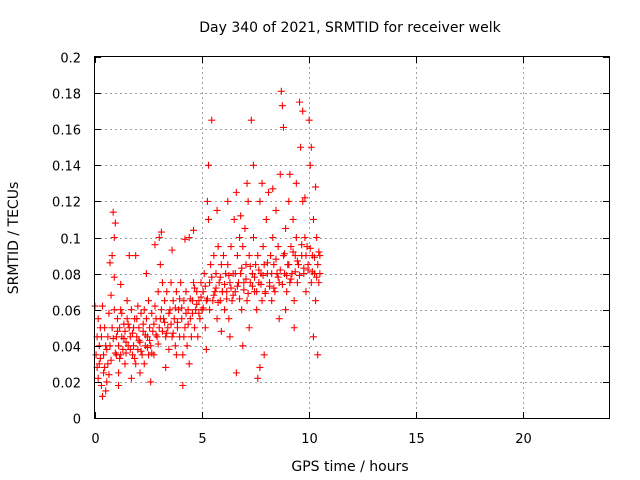  What do you see at coordinates (309, 439) in the screenshot?
I see `x-tick-label: 10` at bounding box center [309, 439].